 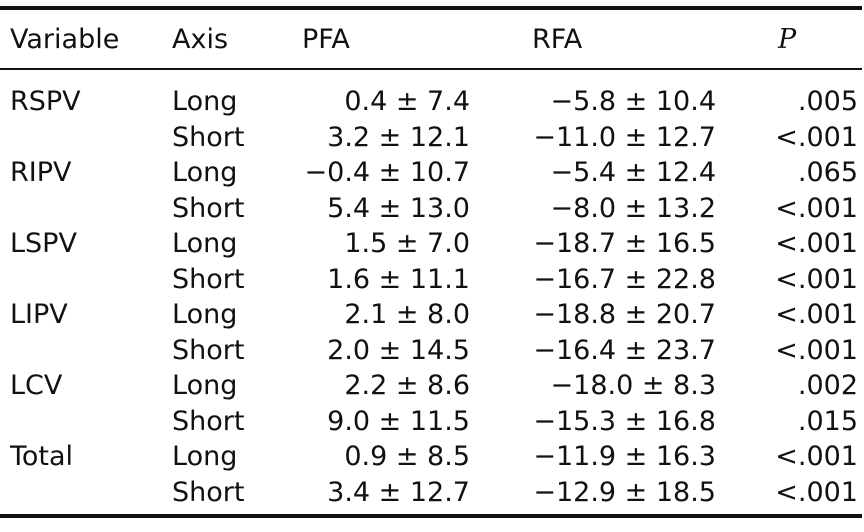 I want to click on cell-variable: LSPV, so click(x=43, y=243).